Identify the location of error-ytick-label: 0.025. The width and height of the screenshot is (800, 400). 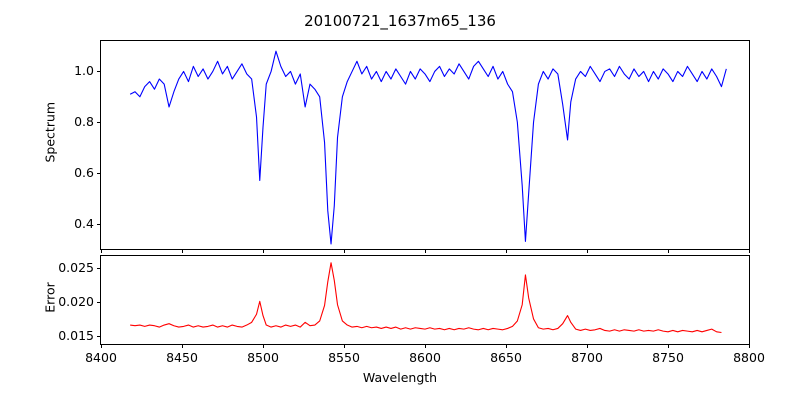
(76, 268).